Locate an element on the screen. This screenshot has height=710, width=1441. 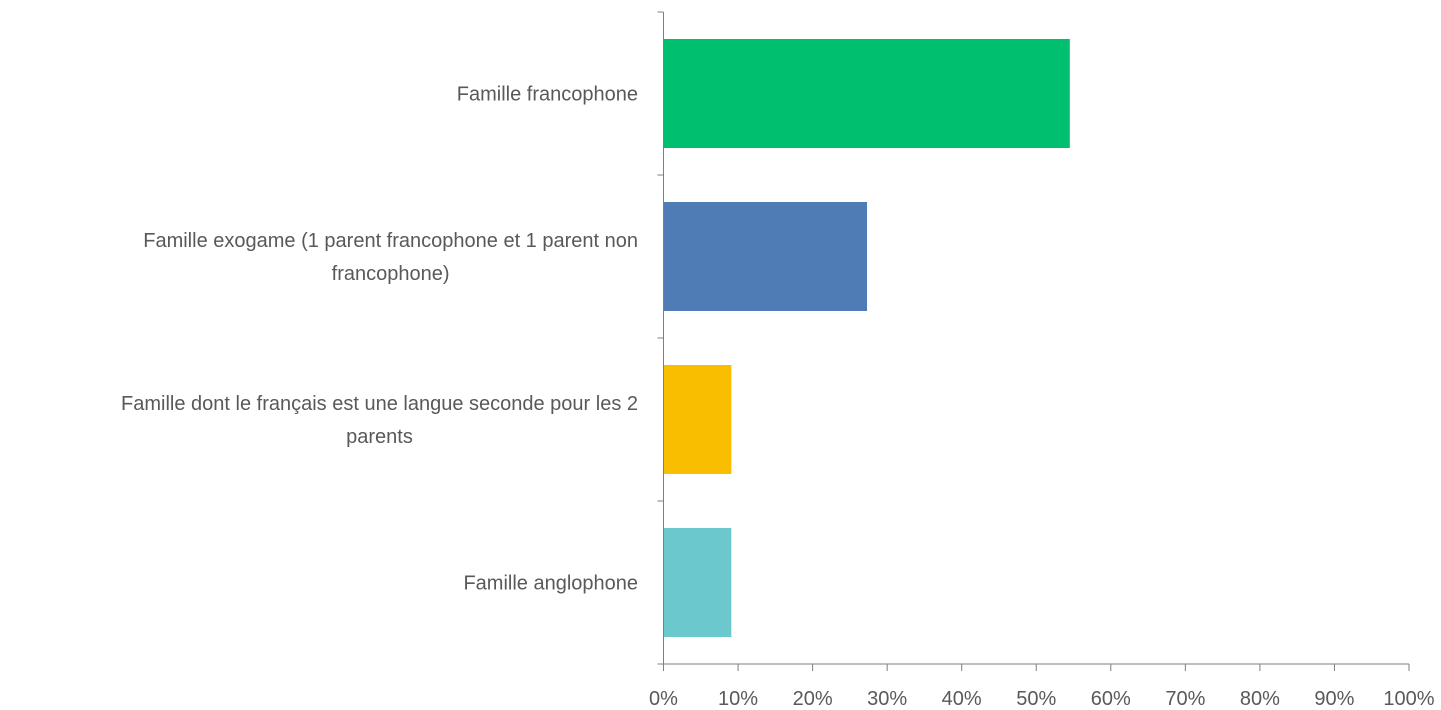
x-tick-label: 10% is located at coordinates (738, 699).